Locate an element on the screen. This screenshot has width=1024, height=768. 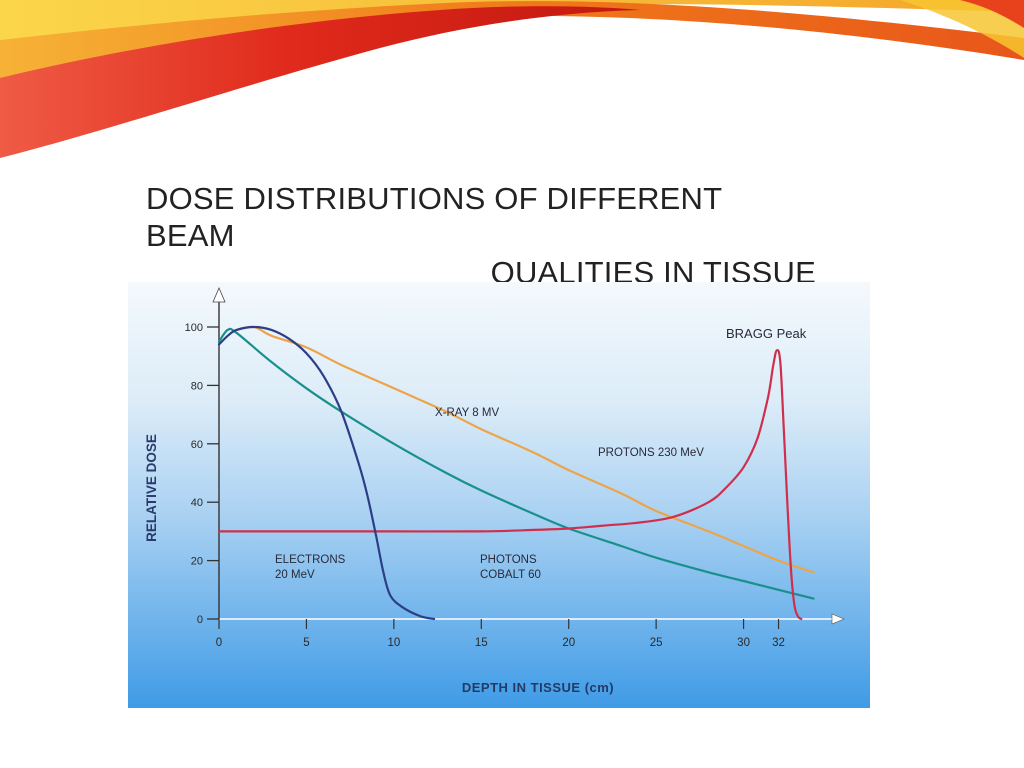
x-tick-label: 5 is located at coordinates (306, 643).